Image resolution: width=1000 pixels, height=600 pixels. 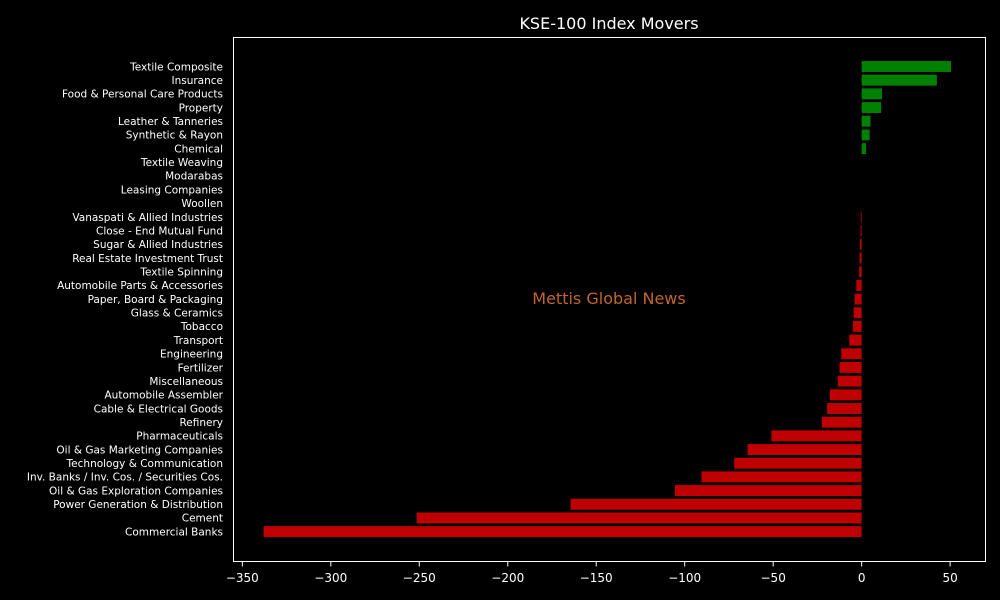 I want to click on category-label: Chemical, so click(x=198, y=149).